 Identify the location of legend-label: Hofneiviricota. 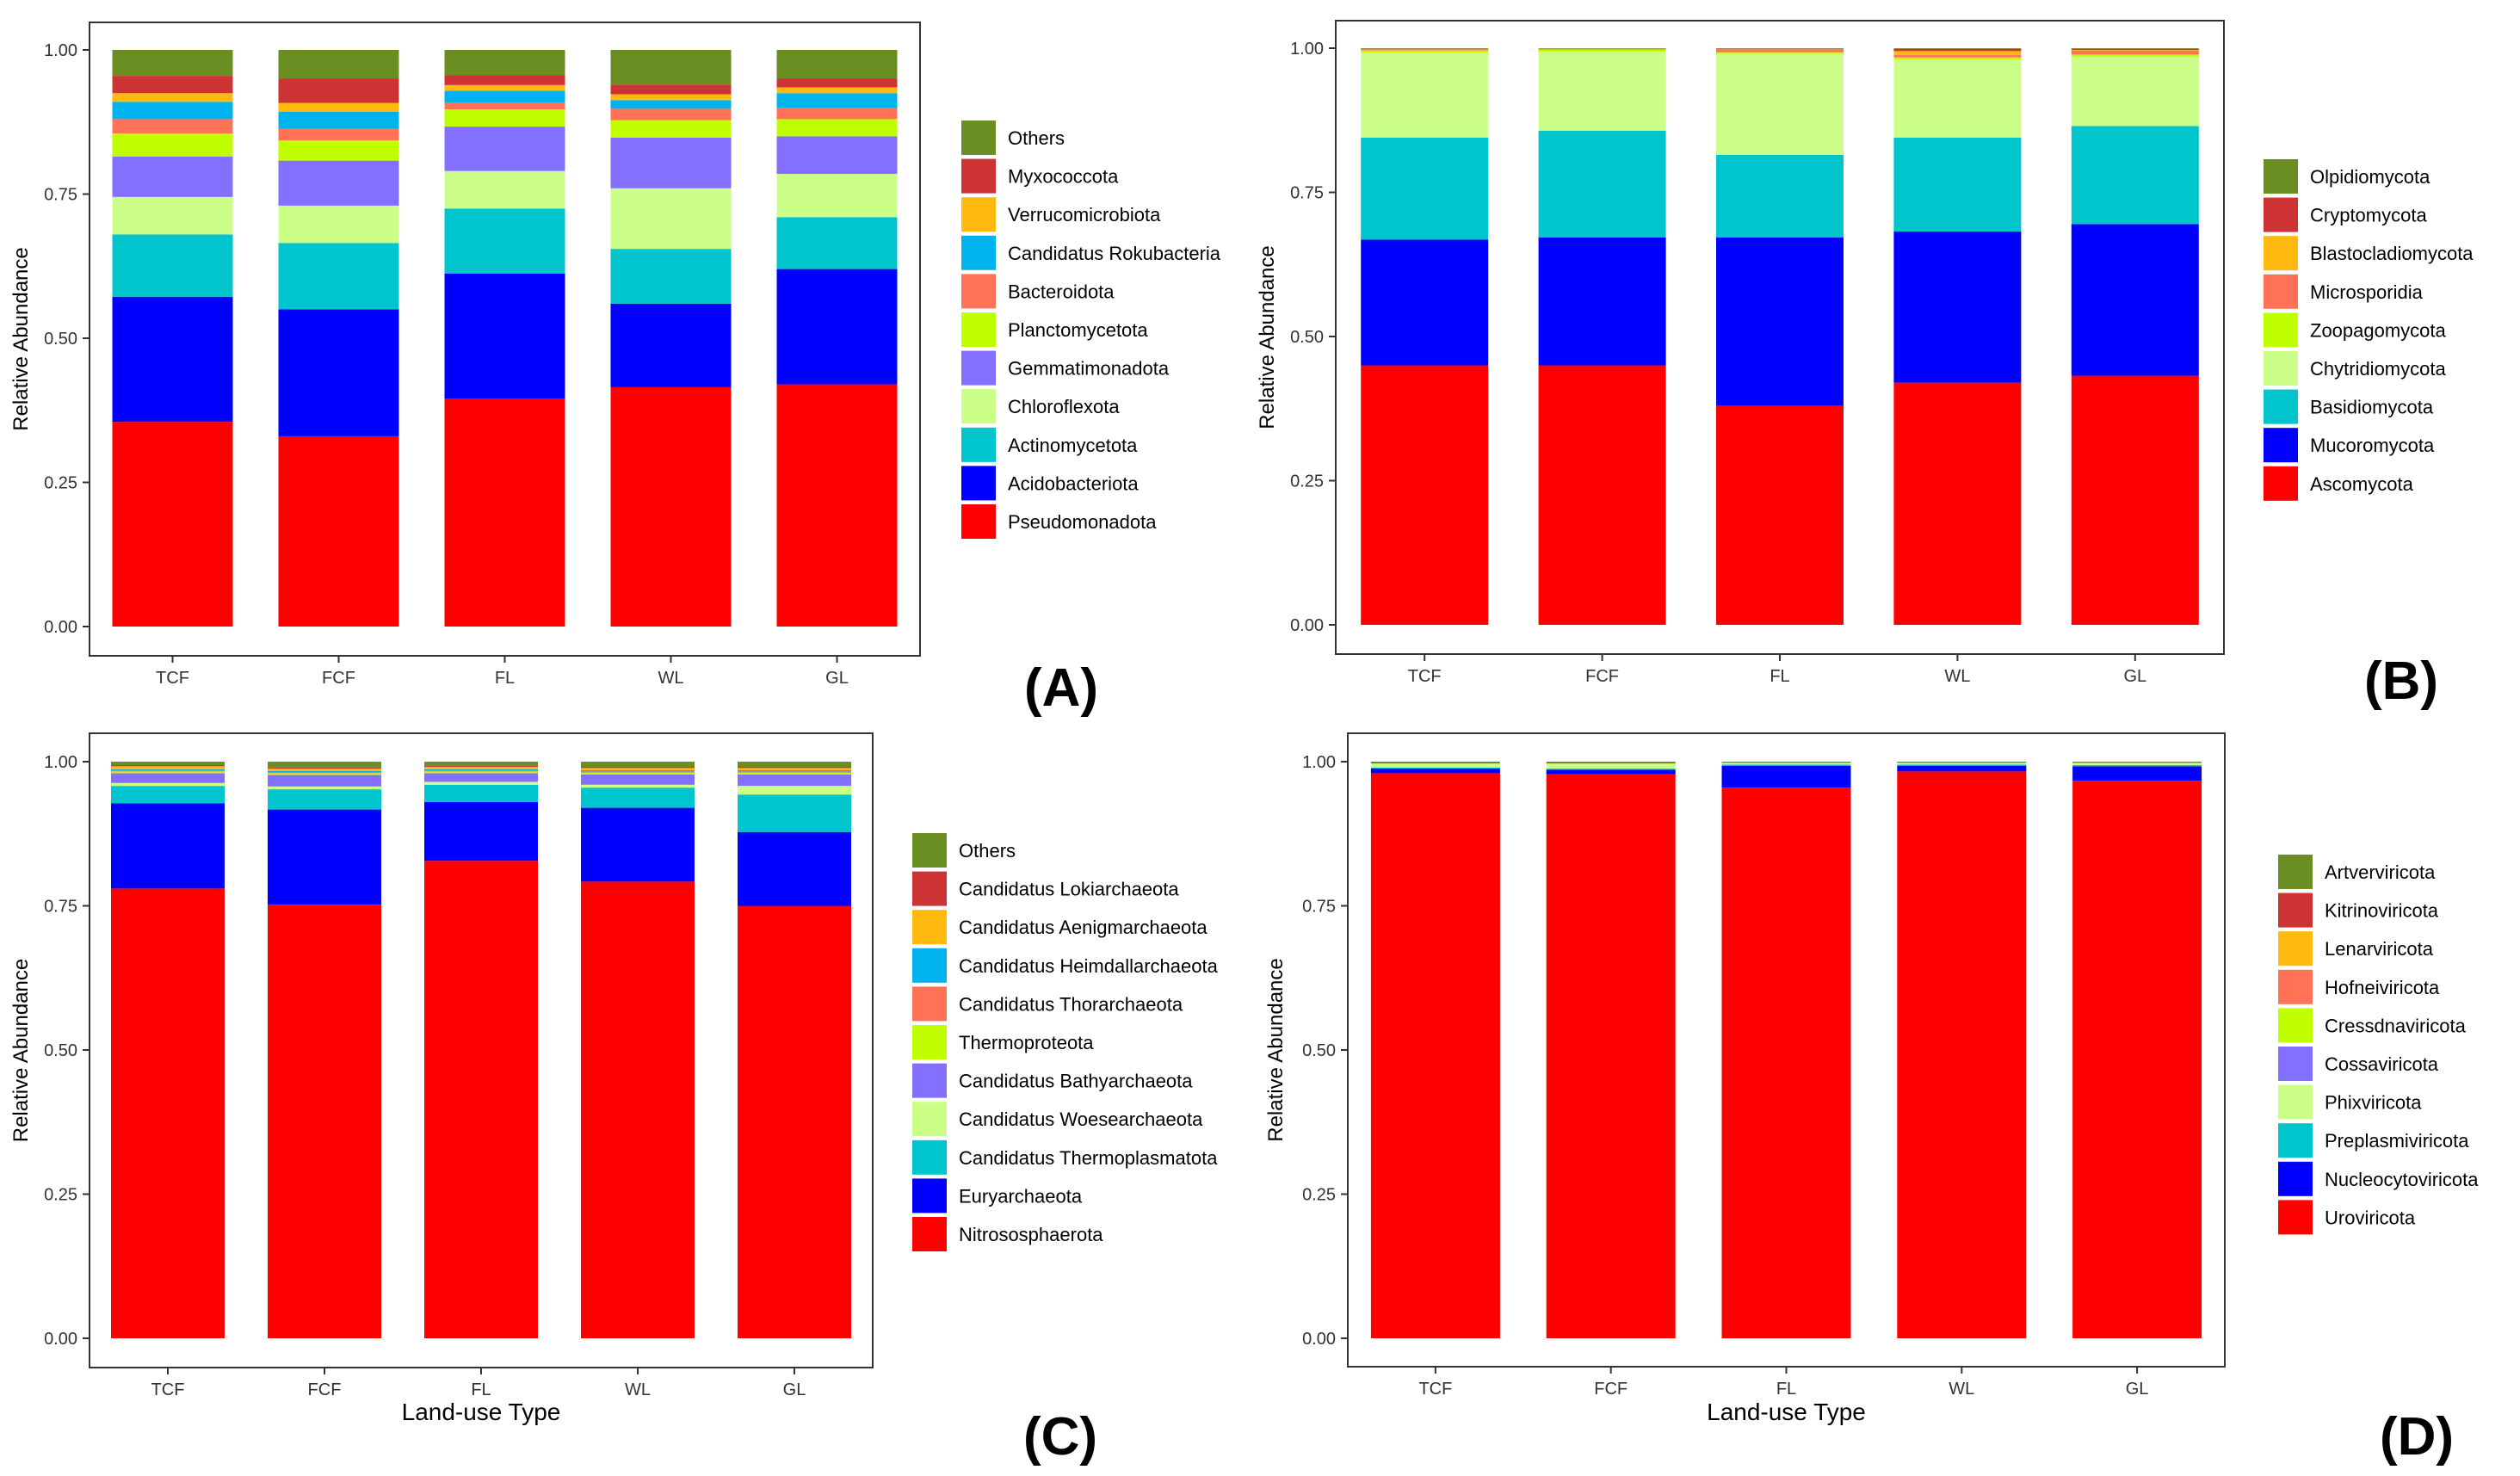
(2382, 988).